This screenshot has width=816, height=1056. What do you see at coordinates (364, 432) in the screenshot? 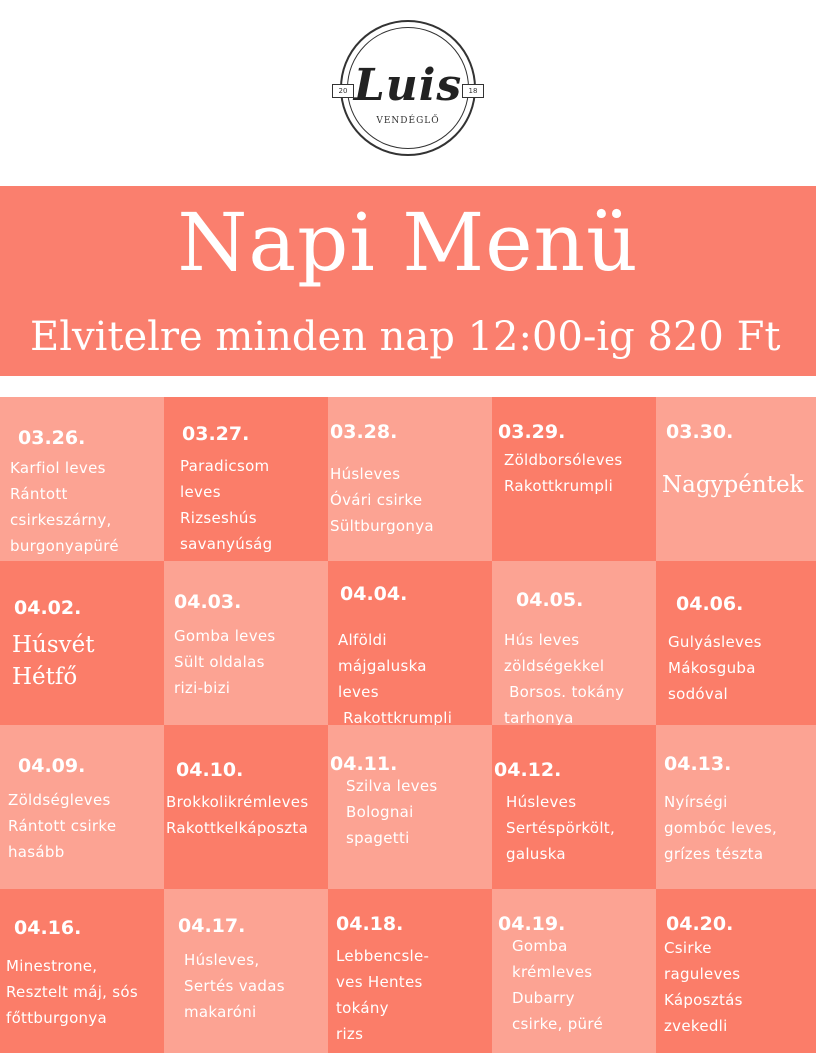
I see `day-date: 03.28.` at bounding box center [364, 432].